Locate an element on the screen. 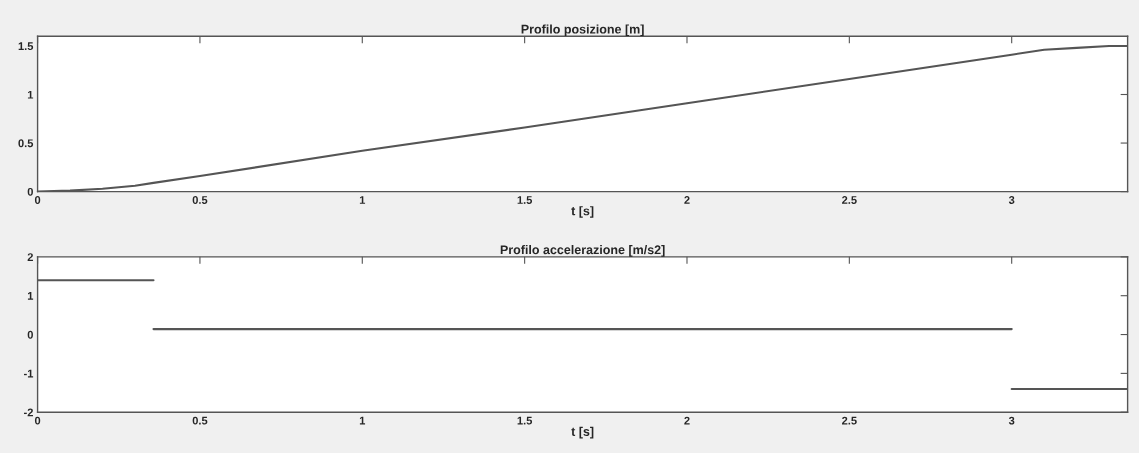 Image resolution: width=1139 pixels, height=453 pixels. chart-title: Profilo accelerazione [m/s2] is located at coordinates (582, 251).